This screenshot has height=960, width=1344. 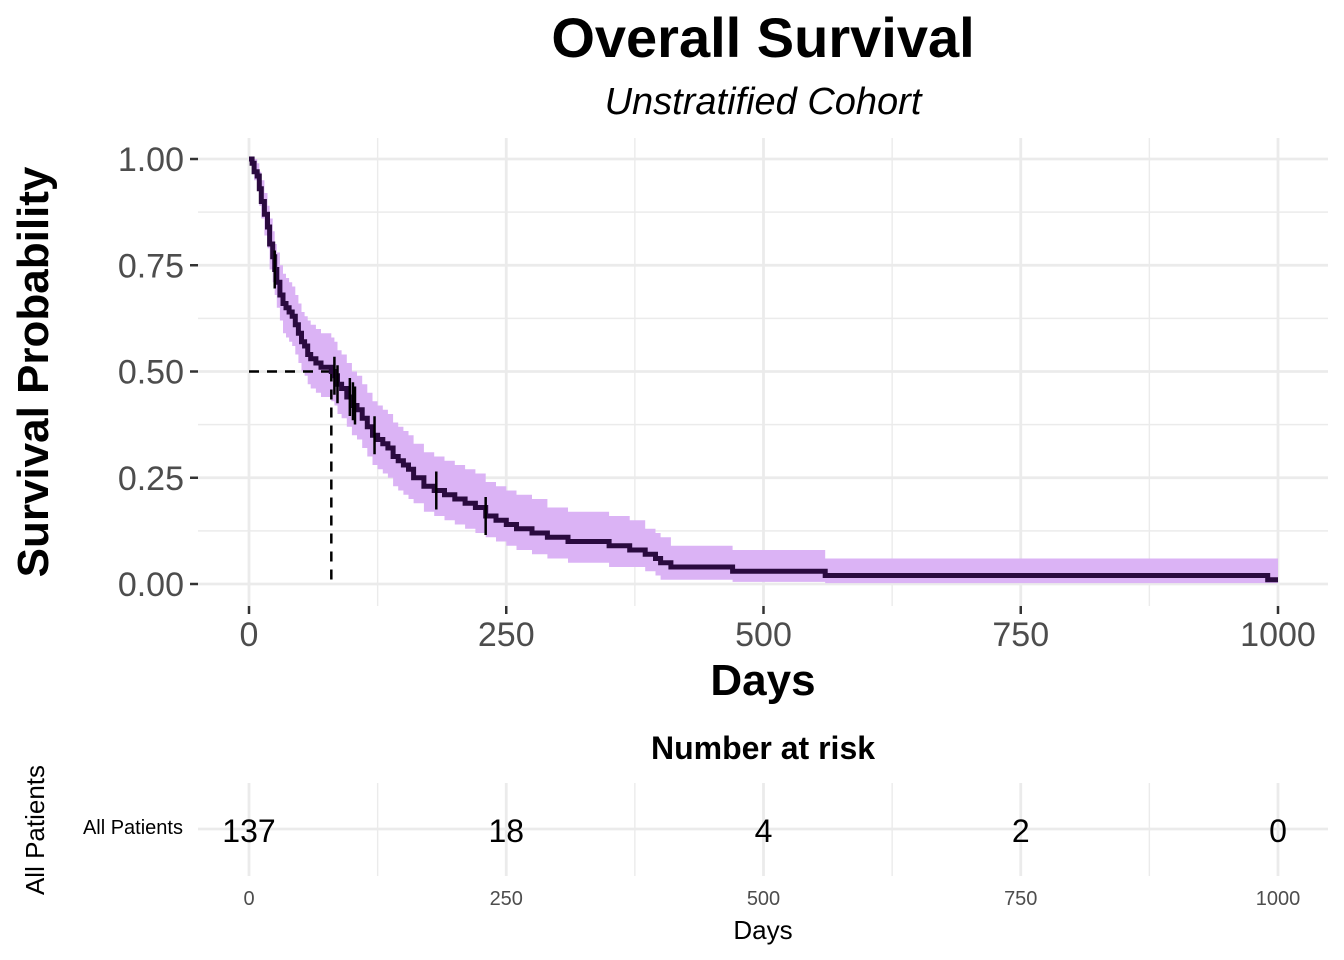 I want to click on median-lines, so click(x=291, y=477).